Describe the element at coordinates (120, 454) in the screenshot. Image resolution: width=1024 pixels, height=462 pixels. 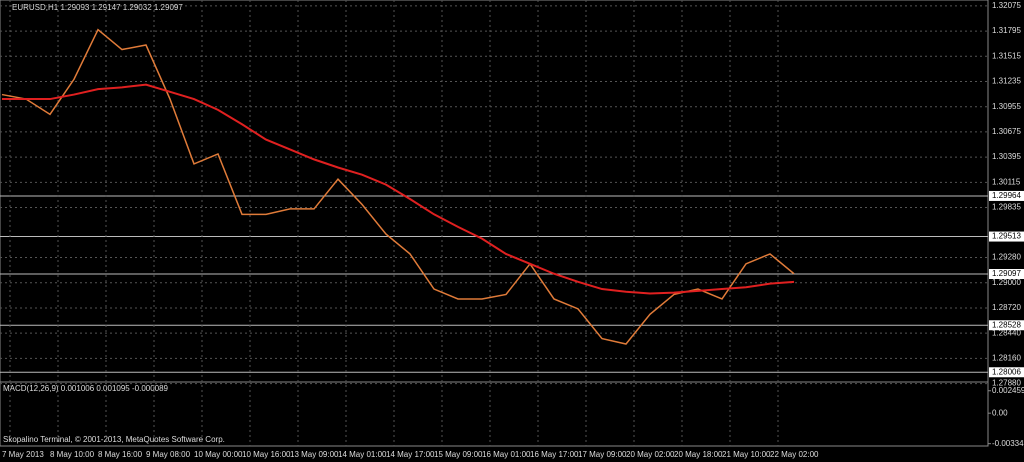
I see `x-tick-label: 8 May 16:00` at that location.